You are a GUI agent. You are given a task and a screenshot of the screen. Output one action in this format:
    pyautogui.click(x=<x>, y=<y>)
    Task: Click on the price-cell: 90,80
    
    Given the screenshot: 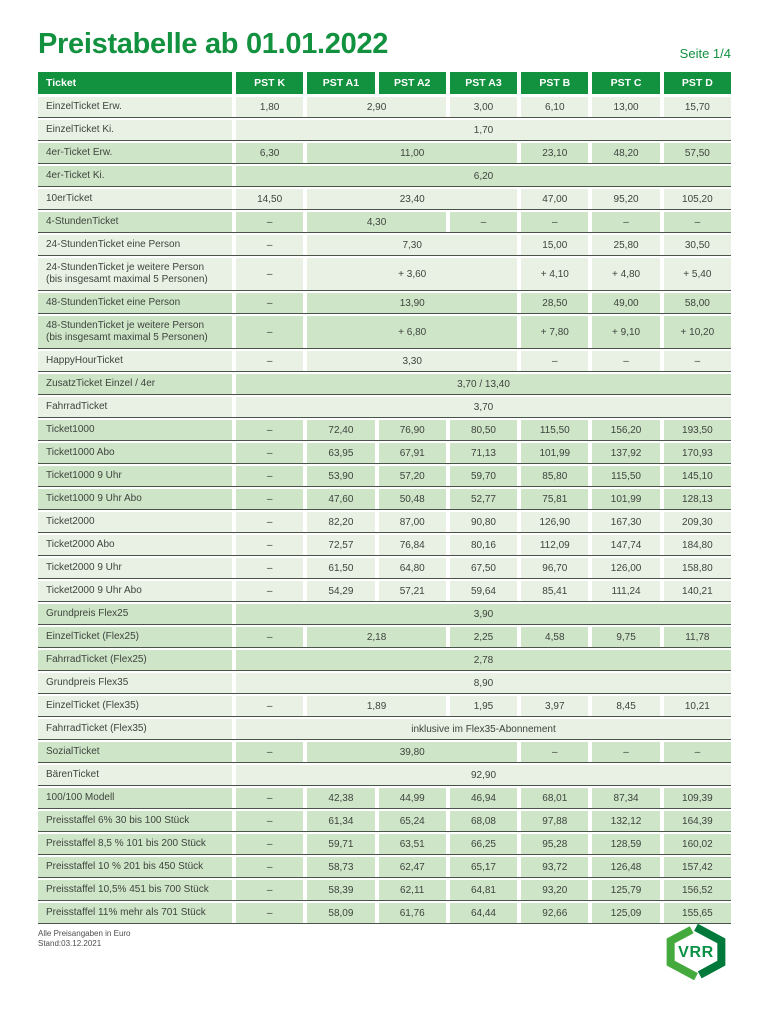 What is the action you would take?
    pyautogui.click(x=483, y=522)
    